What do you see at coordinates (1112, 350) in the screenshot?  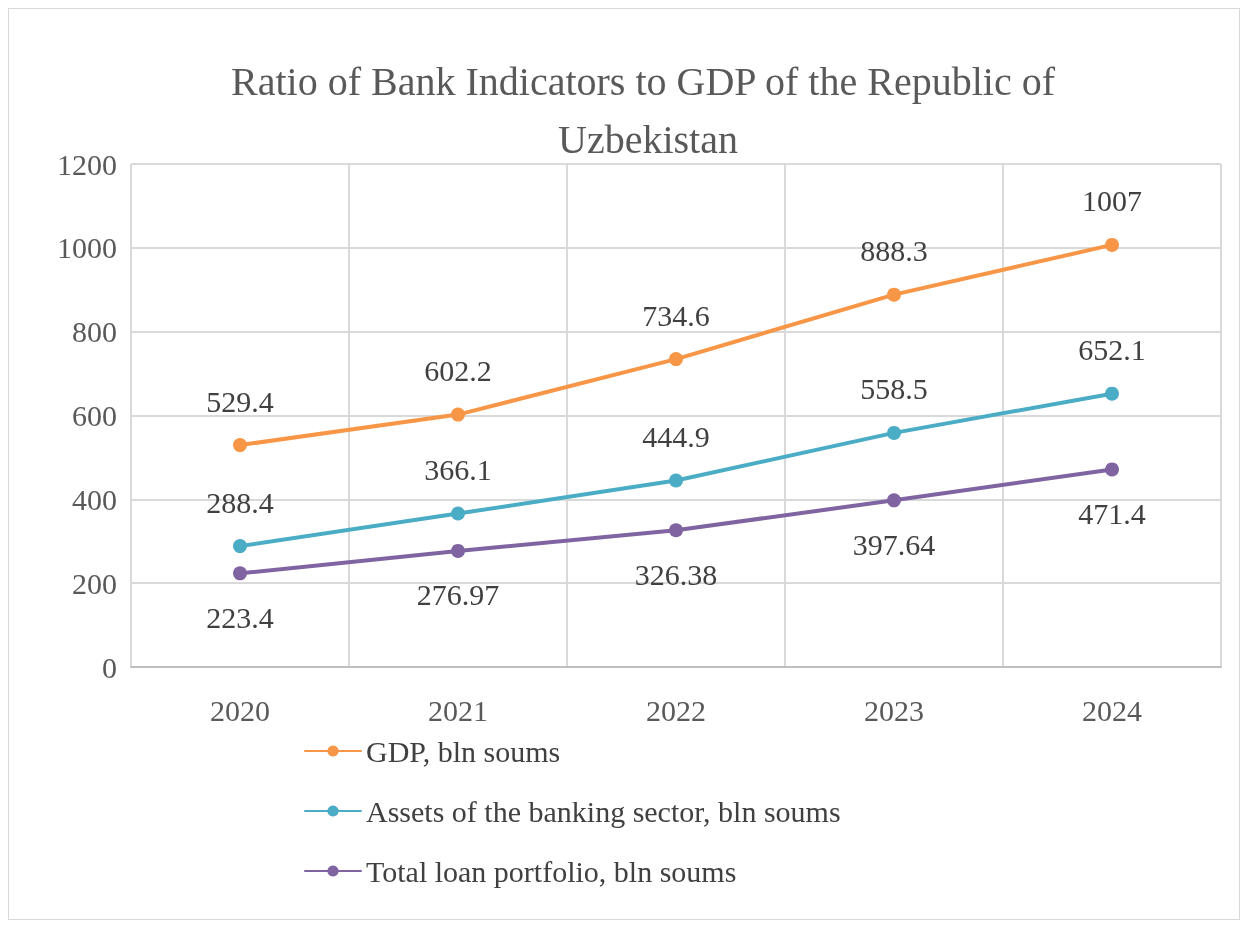 I see `data-label: 652.1` at bounding box center [1112, 350].